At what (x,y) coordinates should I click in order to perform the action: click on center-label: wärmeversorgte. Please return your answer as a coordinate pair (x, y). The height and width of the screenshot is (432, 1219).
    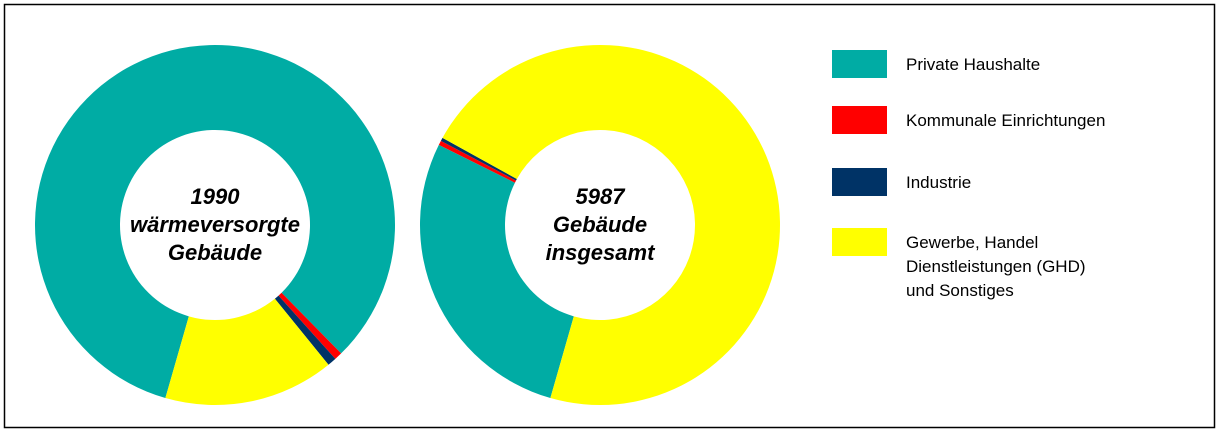
    Looking at the image, I should click on (215, 224).